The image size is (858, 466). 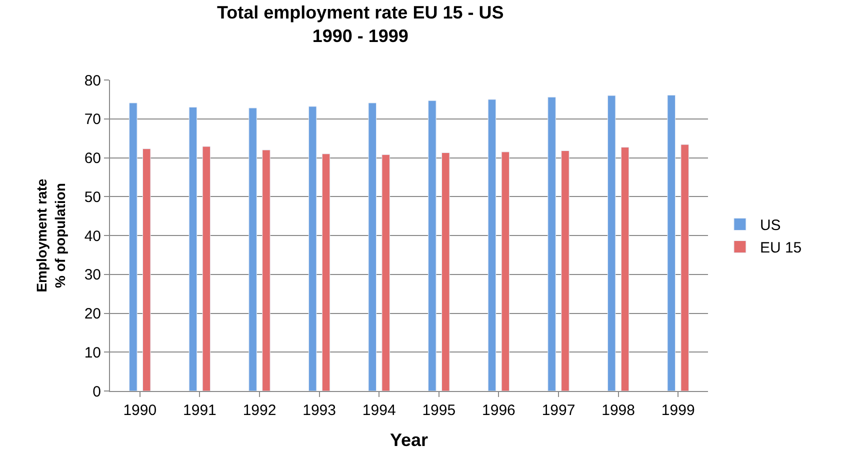 What do you see at coordinates (140, 410) in the screenshot?
I see `x-tick-label: 1990` at bounding box center [140, 410].